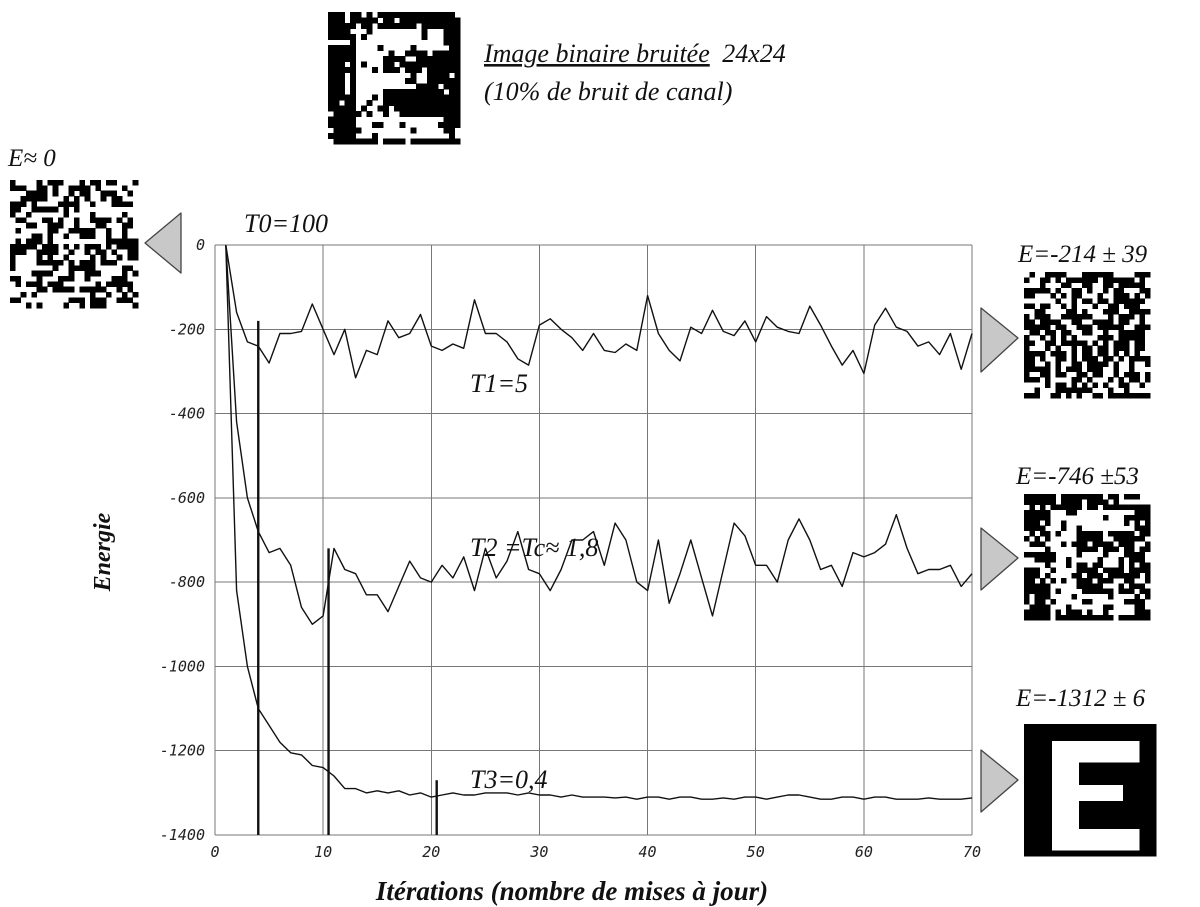 This screenshot has width=1200, height=907. What do you see at coordinates (323, 852) in the screenshot?
I see `x-tick-label: 10` at bounding box center [323, 852].